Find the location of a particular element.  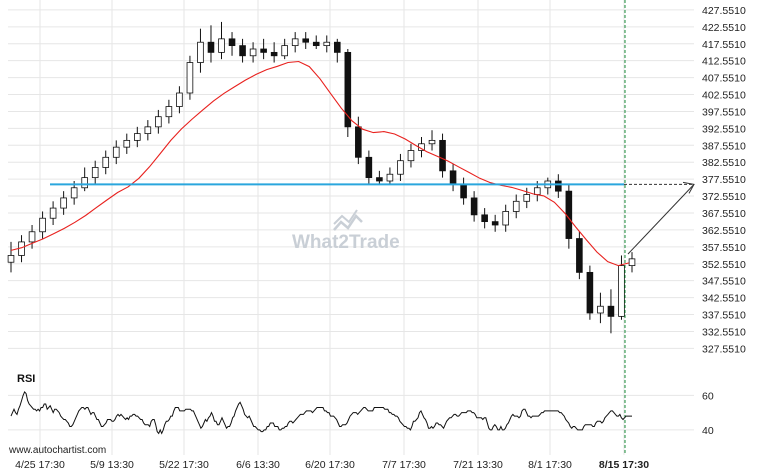

price-tick-label: 372.5510 is located at coordinates (724, 197).